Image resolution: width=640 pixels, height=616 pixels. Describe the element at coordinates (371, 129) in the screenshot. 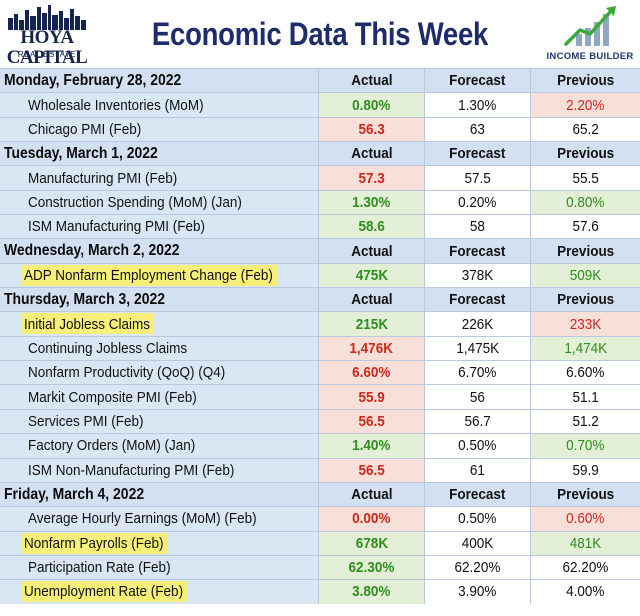

I see `actual-value: 56.3` at that location.